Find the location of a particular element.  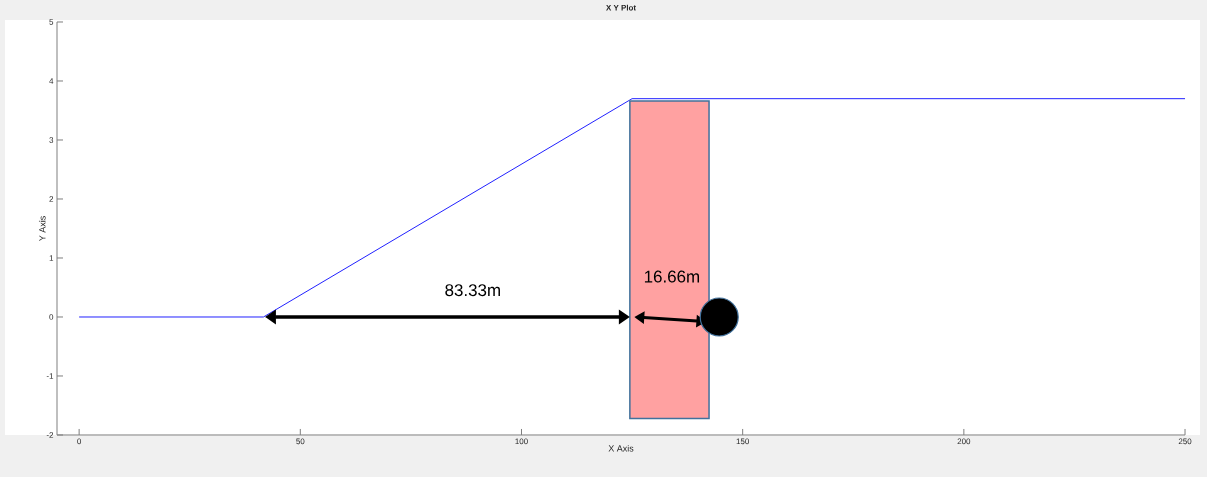

annotation: 83.33m is located at coordinates (472, 290).